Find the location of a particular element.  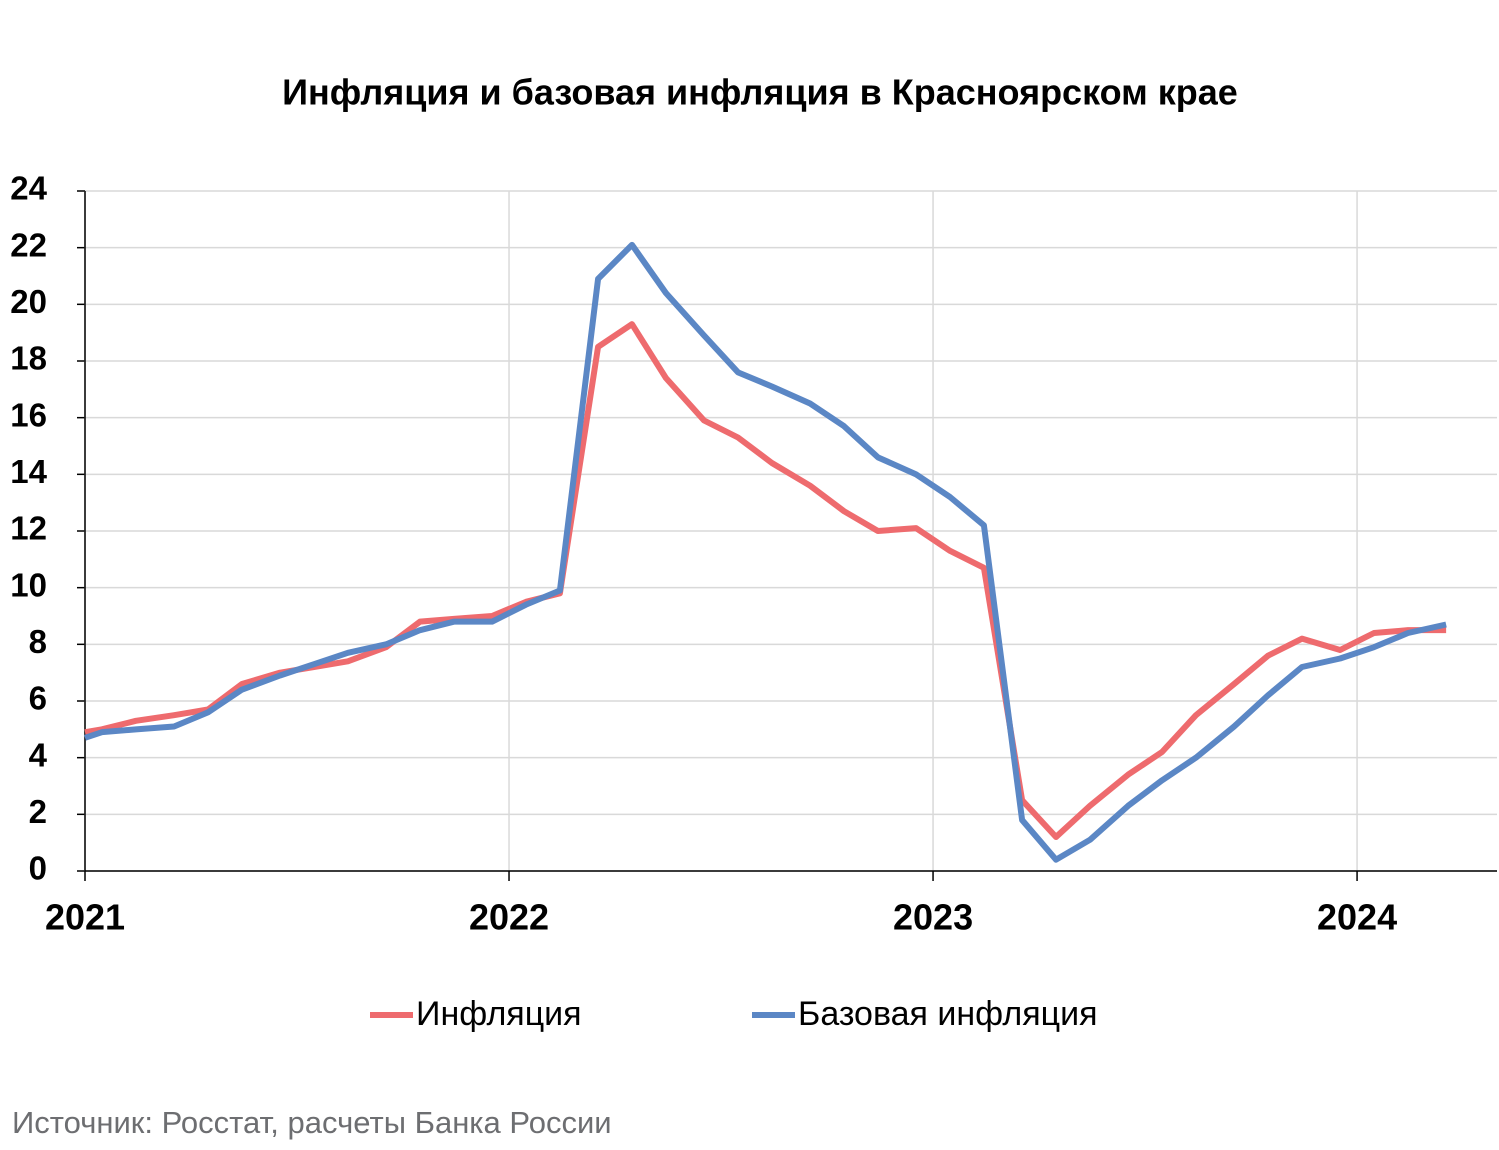

y-tick-label: 24 is located at coordinates (28, 188).